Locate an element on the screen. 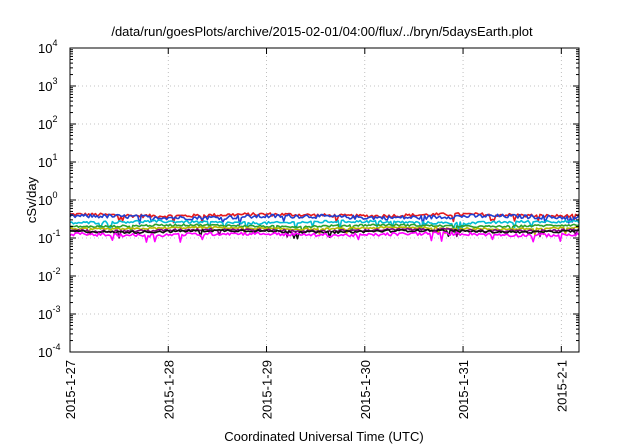 Image resolution: width=640 pixels, height=448 pixels. y-axis-label: cSv/day is located at coordinates (31, 199).